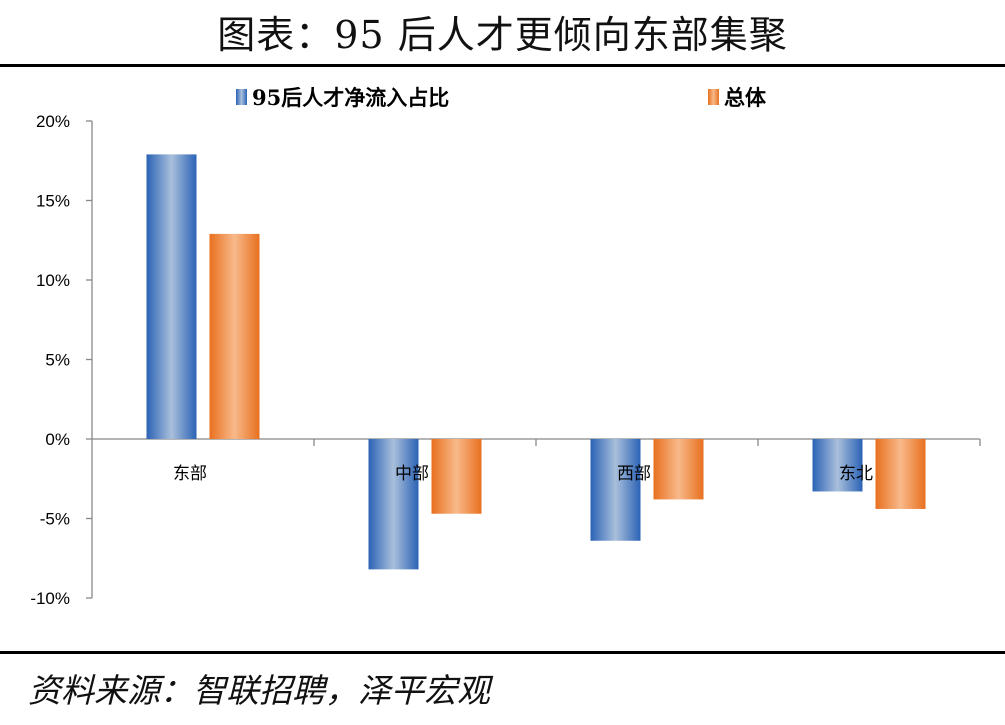  What do you see at coordinates (745, 97) in the screenshot?
I see `legend-label-series-2: 总体` at bounding box center [745, 97].